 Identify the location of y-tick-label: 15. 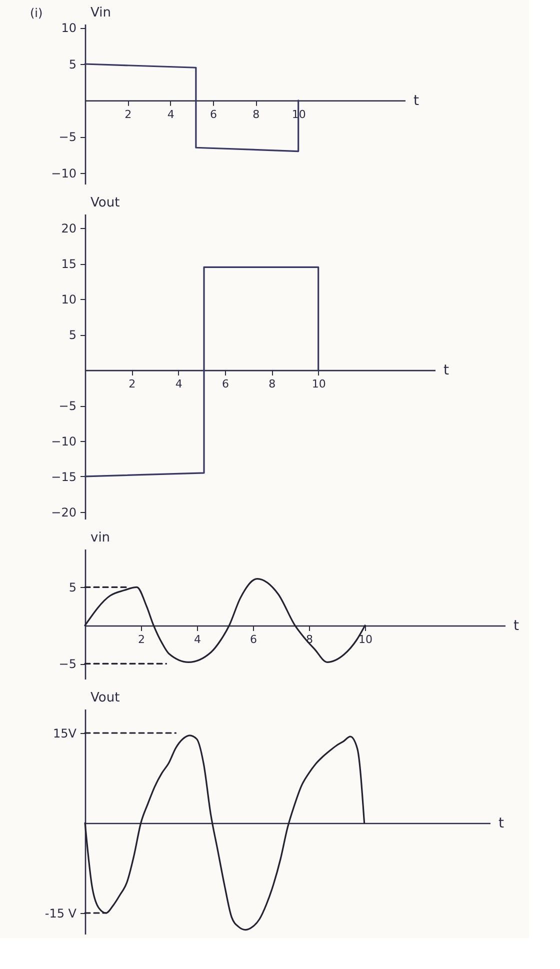
(68, 264).